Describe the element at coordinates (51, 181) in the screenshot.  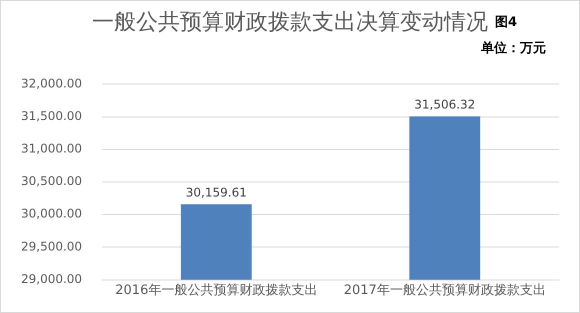
I see `y-tick-label: 30,500.00` at that location.